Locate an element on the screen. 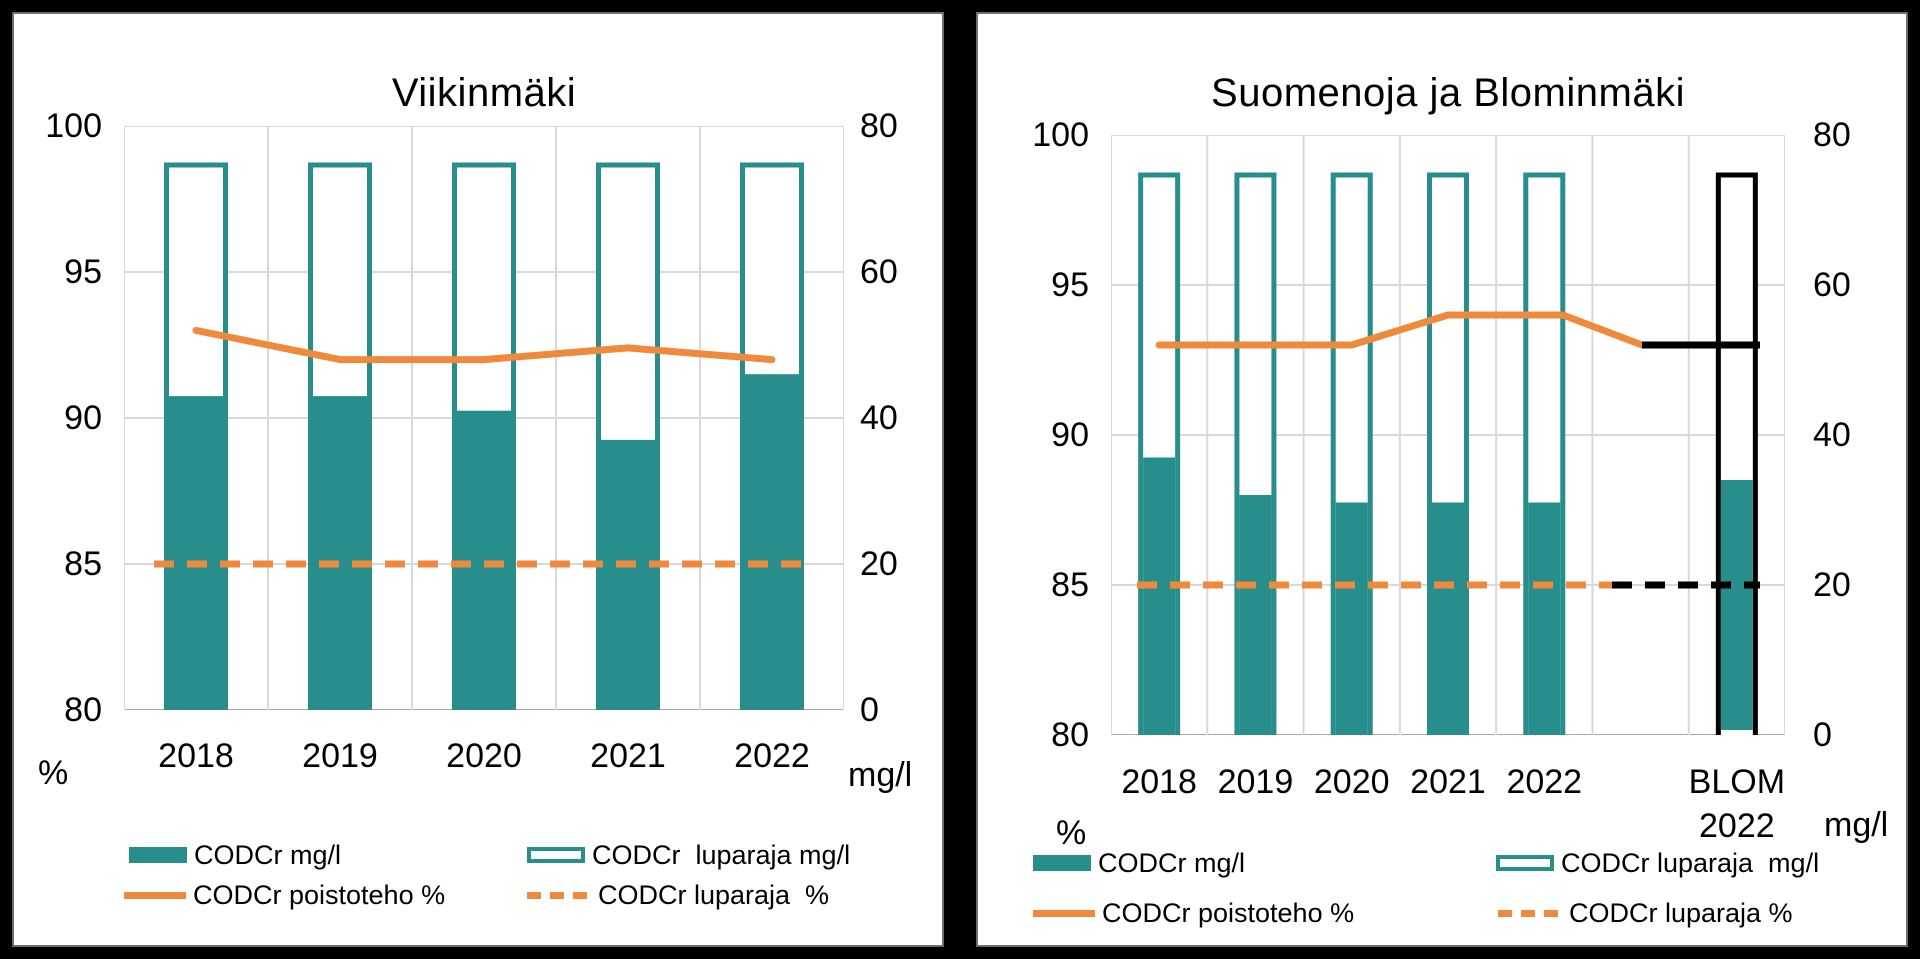 The height and width of the screenshot is (959, 1920). chart-title-viikinmaki: Viikinmäki is located at coordinates (484, 93).